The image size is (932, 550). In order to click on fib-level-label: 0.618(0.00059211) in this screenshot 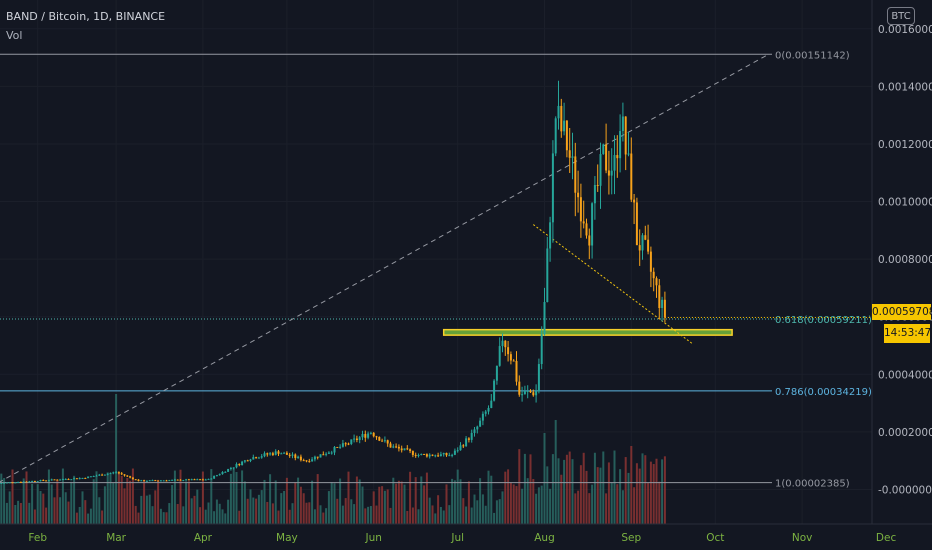, I will do `click(823, 320)`.